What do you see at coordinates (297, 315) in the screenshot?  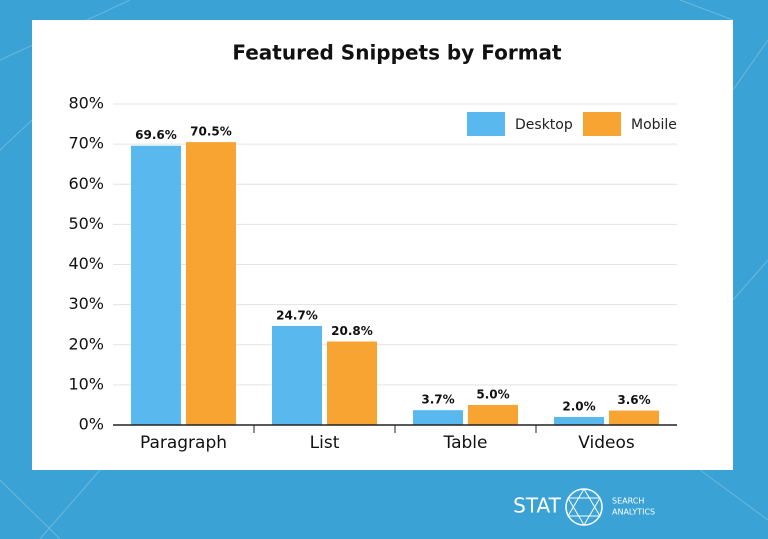 I see `value-label: 24.7%` at bounding box center [297, 315].